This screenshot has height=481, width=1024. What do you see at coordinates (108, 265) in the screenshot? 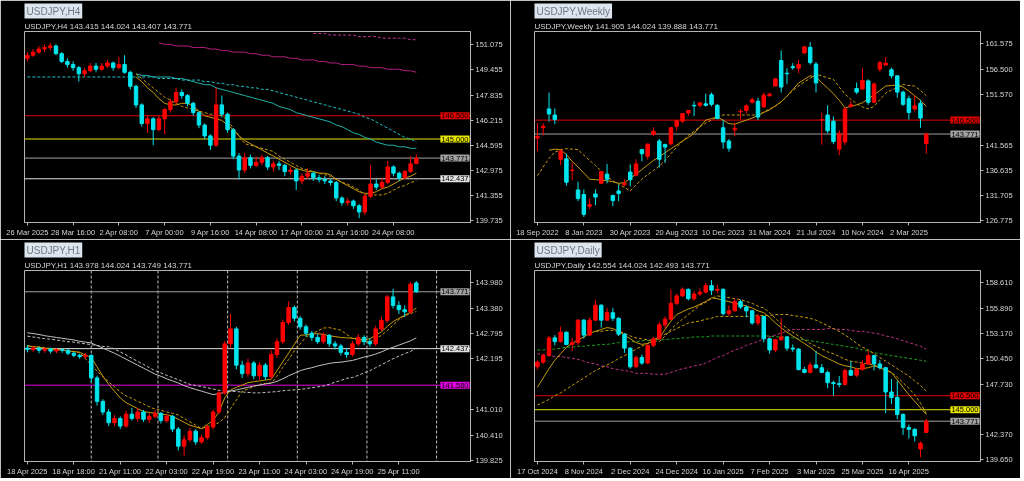
I see `chart-subtitle: USDJPY,H1 143.978 144.024 143.749 143.771` at bounding box center [108, 265].